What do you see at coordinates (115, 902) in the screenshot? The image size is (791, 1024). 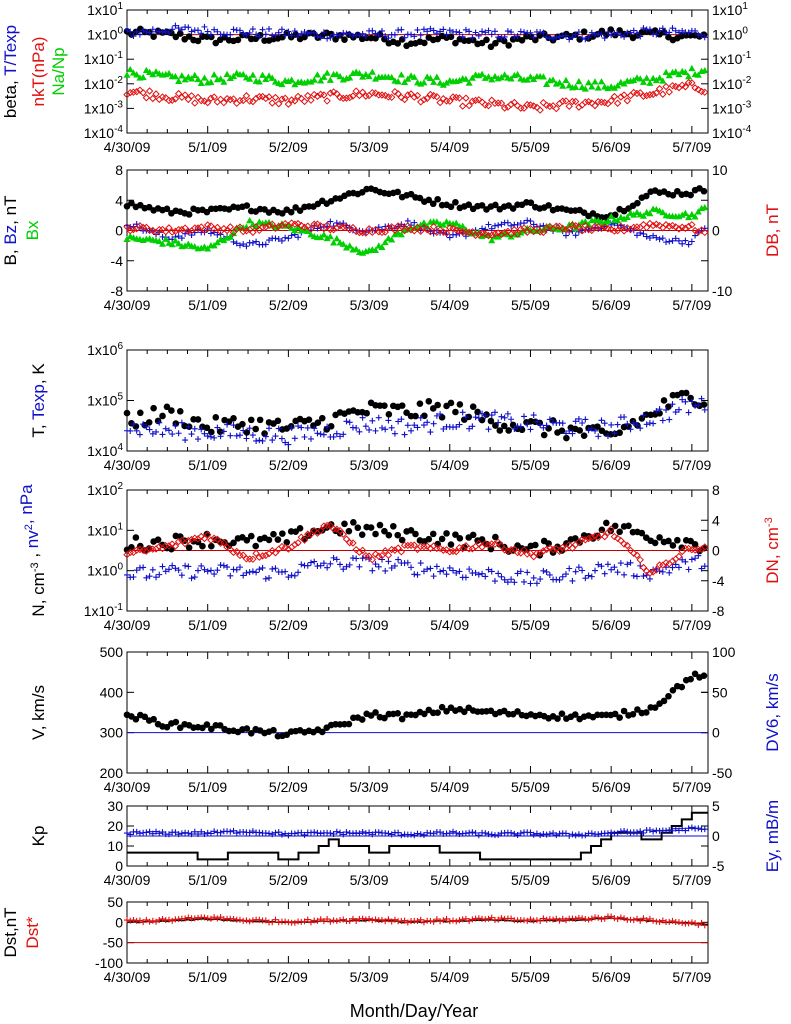 I see `y-tick-label: 50` at bounding box center [115, 902].